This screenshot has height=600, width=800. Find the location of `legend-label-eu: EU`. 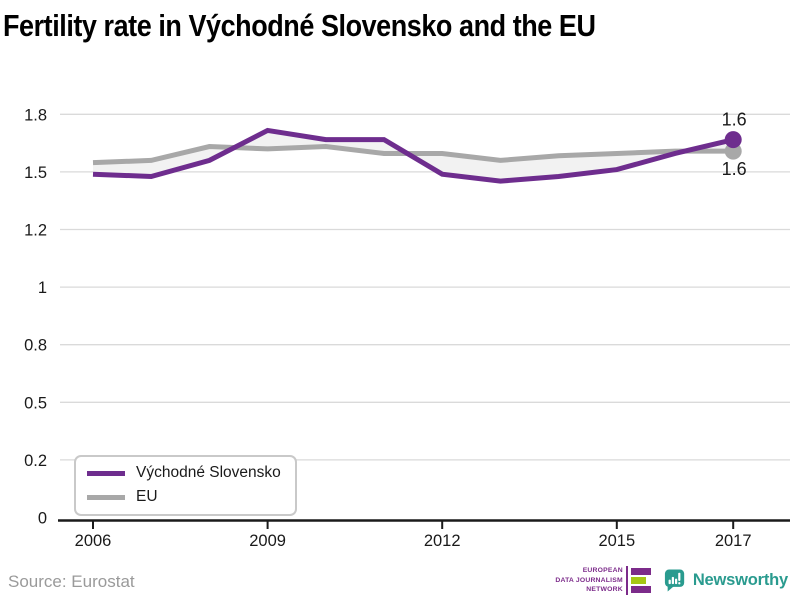

legend-label-eu: EU is located at coordinates (147, 496).